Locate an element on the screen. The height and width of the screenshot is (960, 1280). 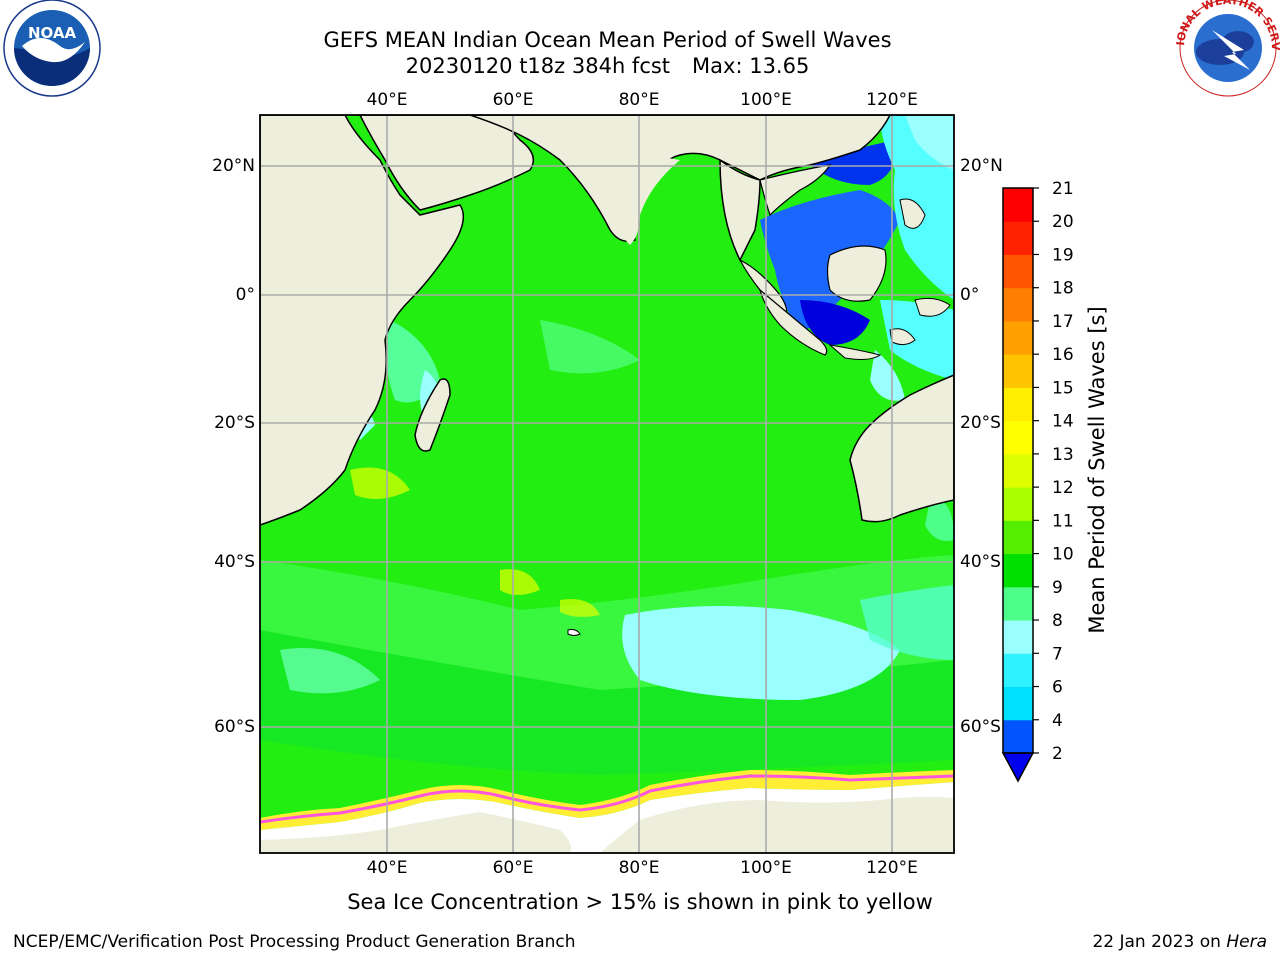
colorbar-tick-label: 8 is located at coordinates (1057, 621).